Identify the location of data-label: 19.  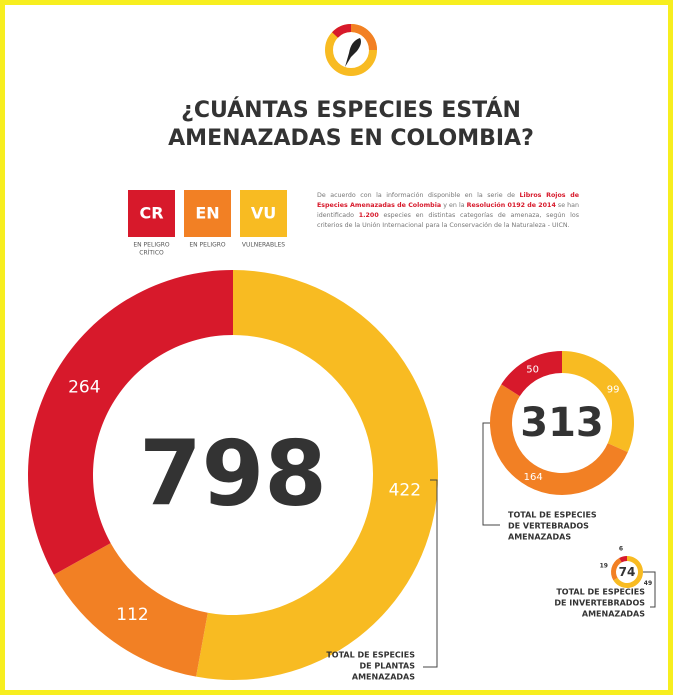
(604, 565).